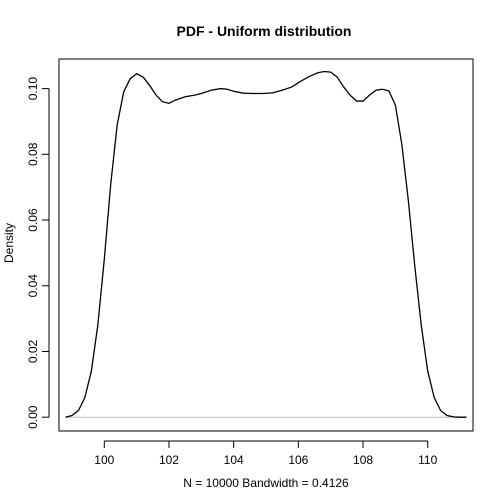 The height and width of the screenshot is (504, 504). What do you see at coordinates (169, 460) in the screenshot?
I see `x-tick-label: 102` at bounding box center [169, 460].